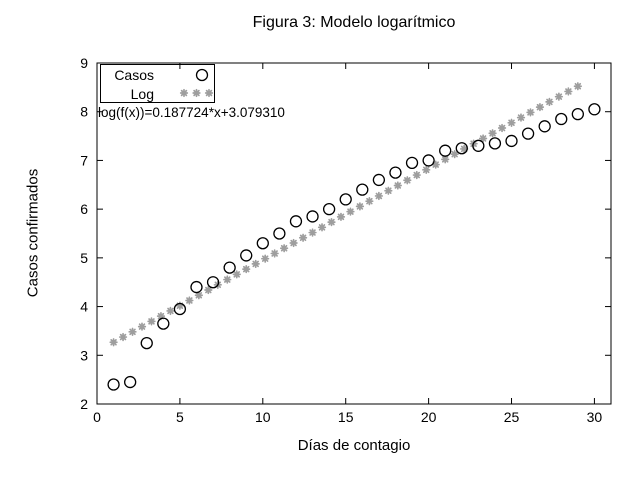  What do you see at coordinates (33, 233) in the screenshot?
I see `y-axis-label: Casos confirmados` at bounding box center [33, 233].